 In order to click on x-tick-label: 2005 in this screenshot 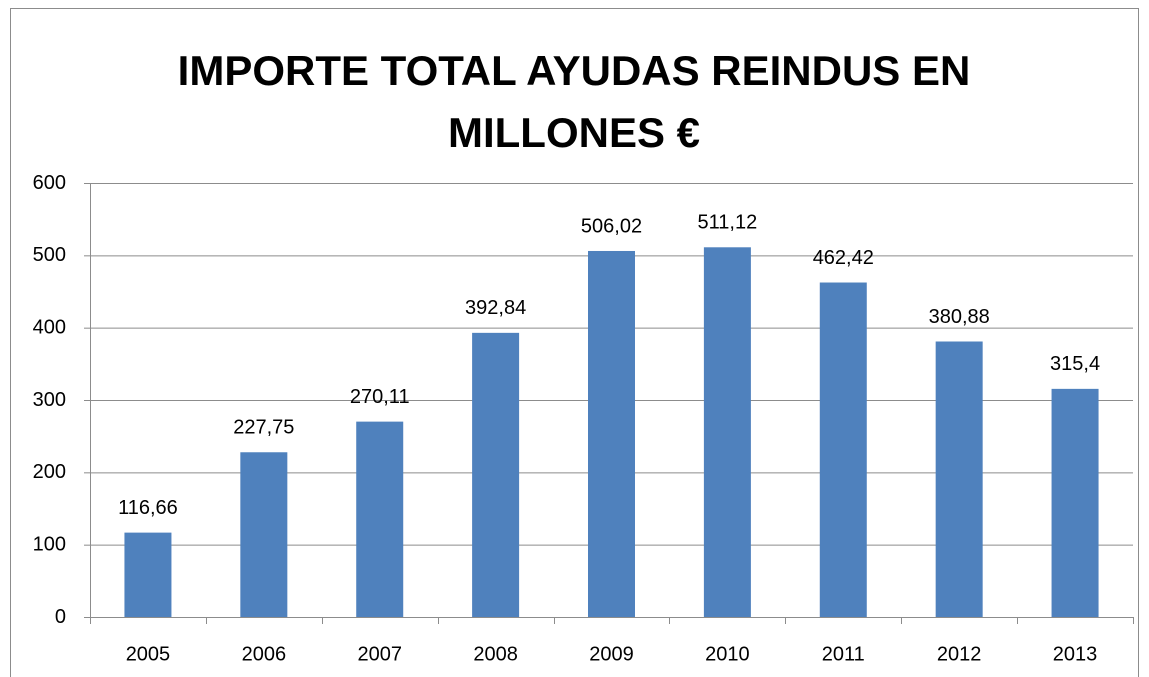, I will do `click(148, 654)`.